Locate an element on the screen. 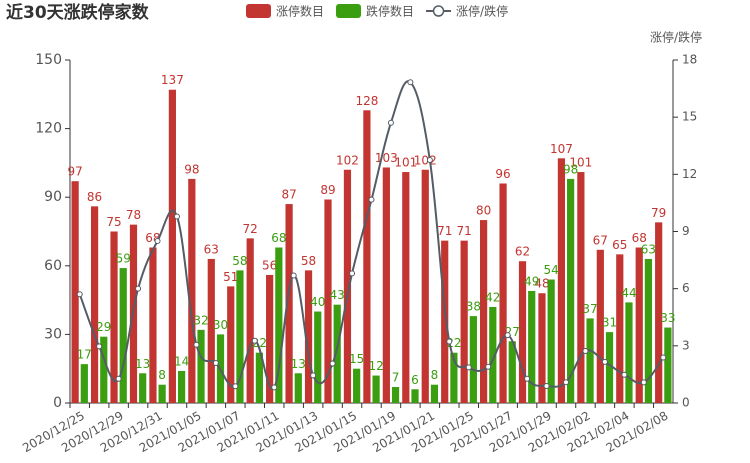 This screenshot has width=750, height=463. data-label: 8 is located at coordinates (162, 375).